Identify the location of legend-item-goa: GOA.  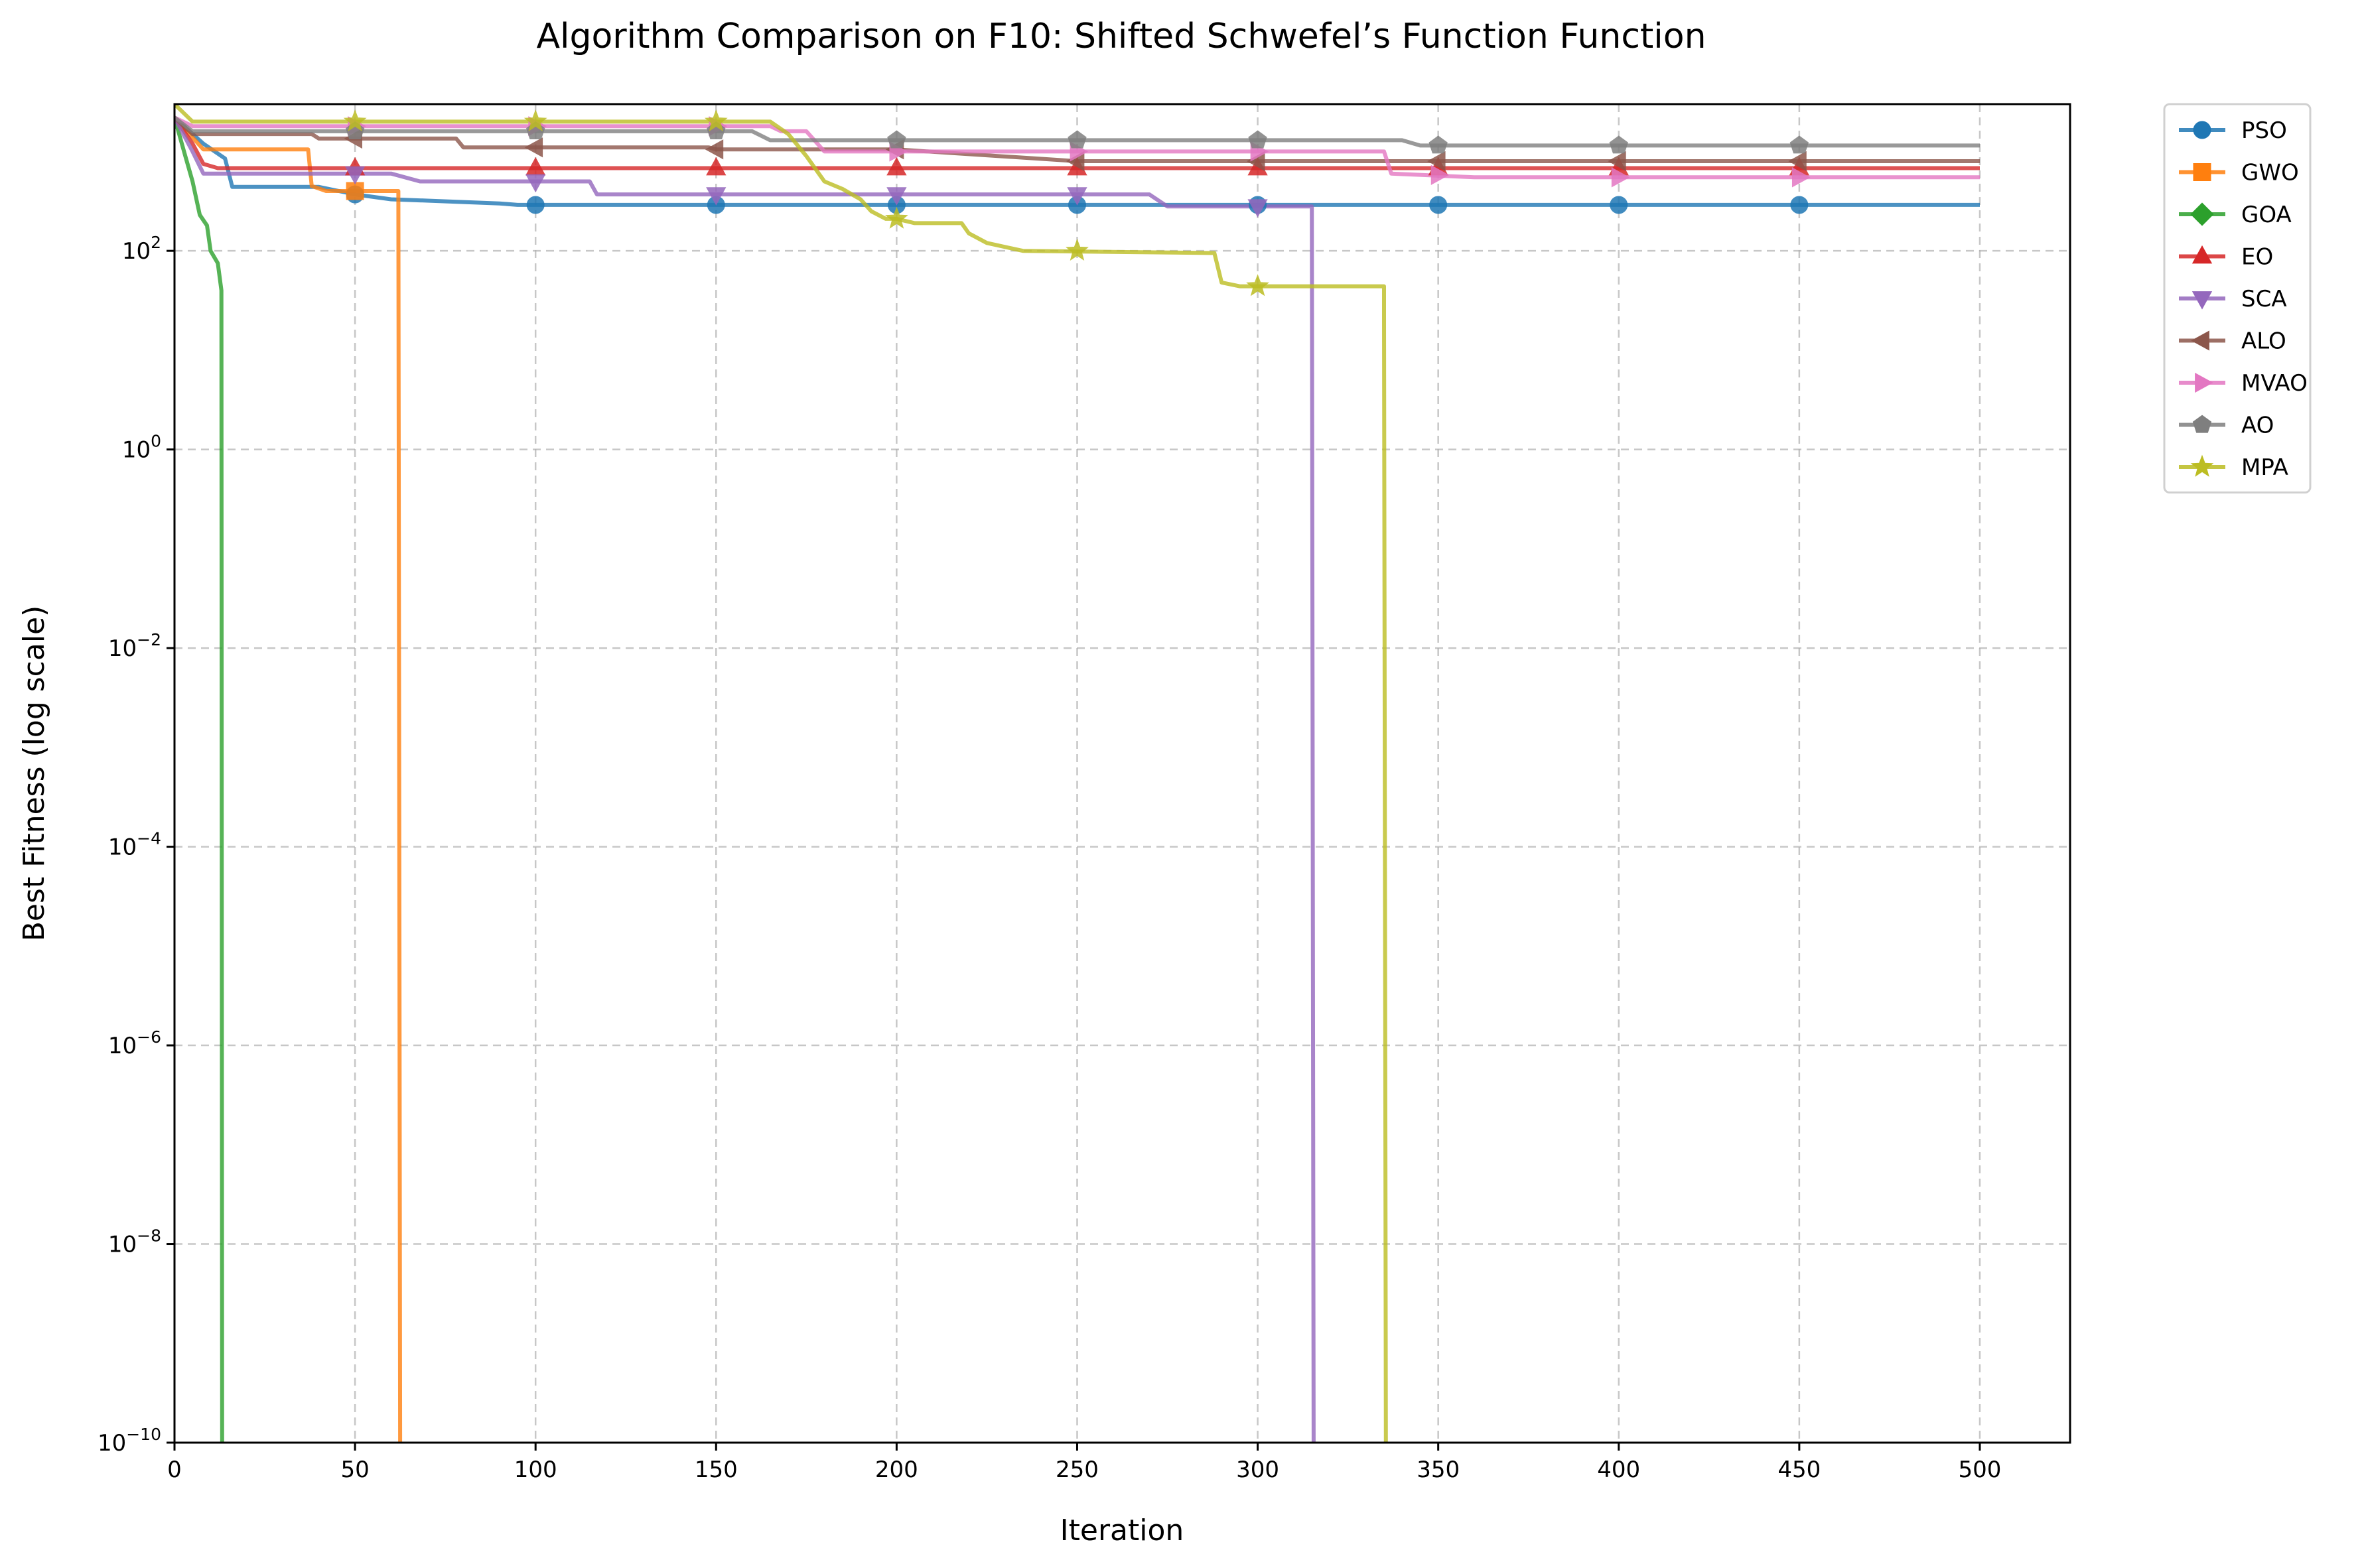
(2235, 215).